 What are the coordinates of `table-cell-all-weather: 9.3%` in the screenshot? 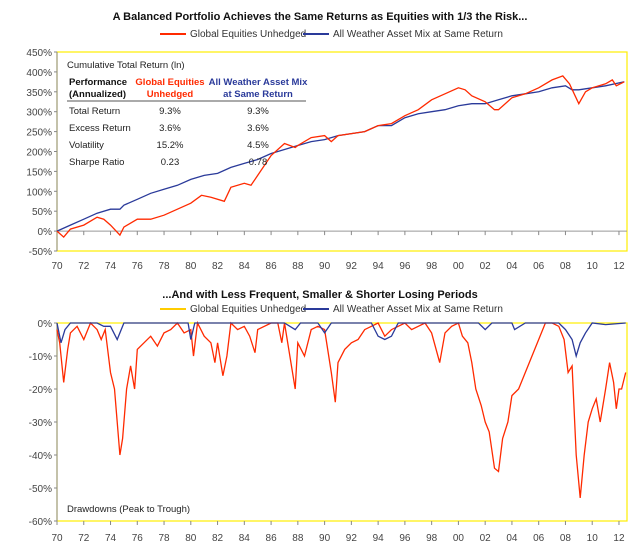 It's located at (258, 111).